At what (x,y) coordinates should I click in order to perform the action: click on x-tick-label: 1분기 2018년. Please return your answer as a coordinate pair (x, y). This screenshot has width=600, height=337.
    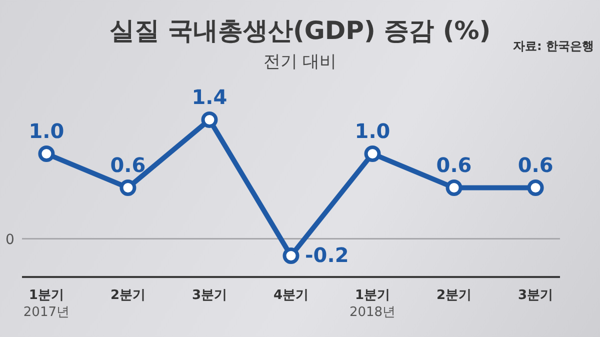
    Looking at the image, I should click on (372, 304).